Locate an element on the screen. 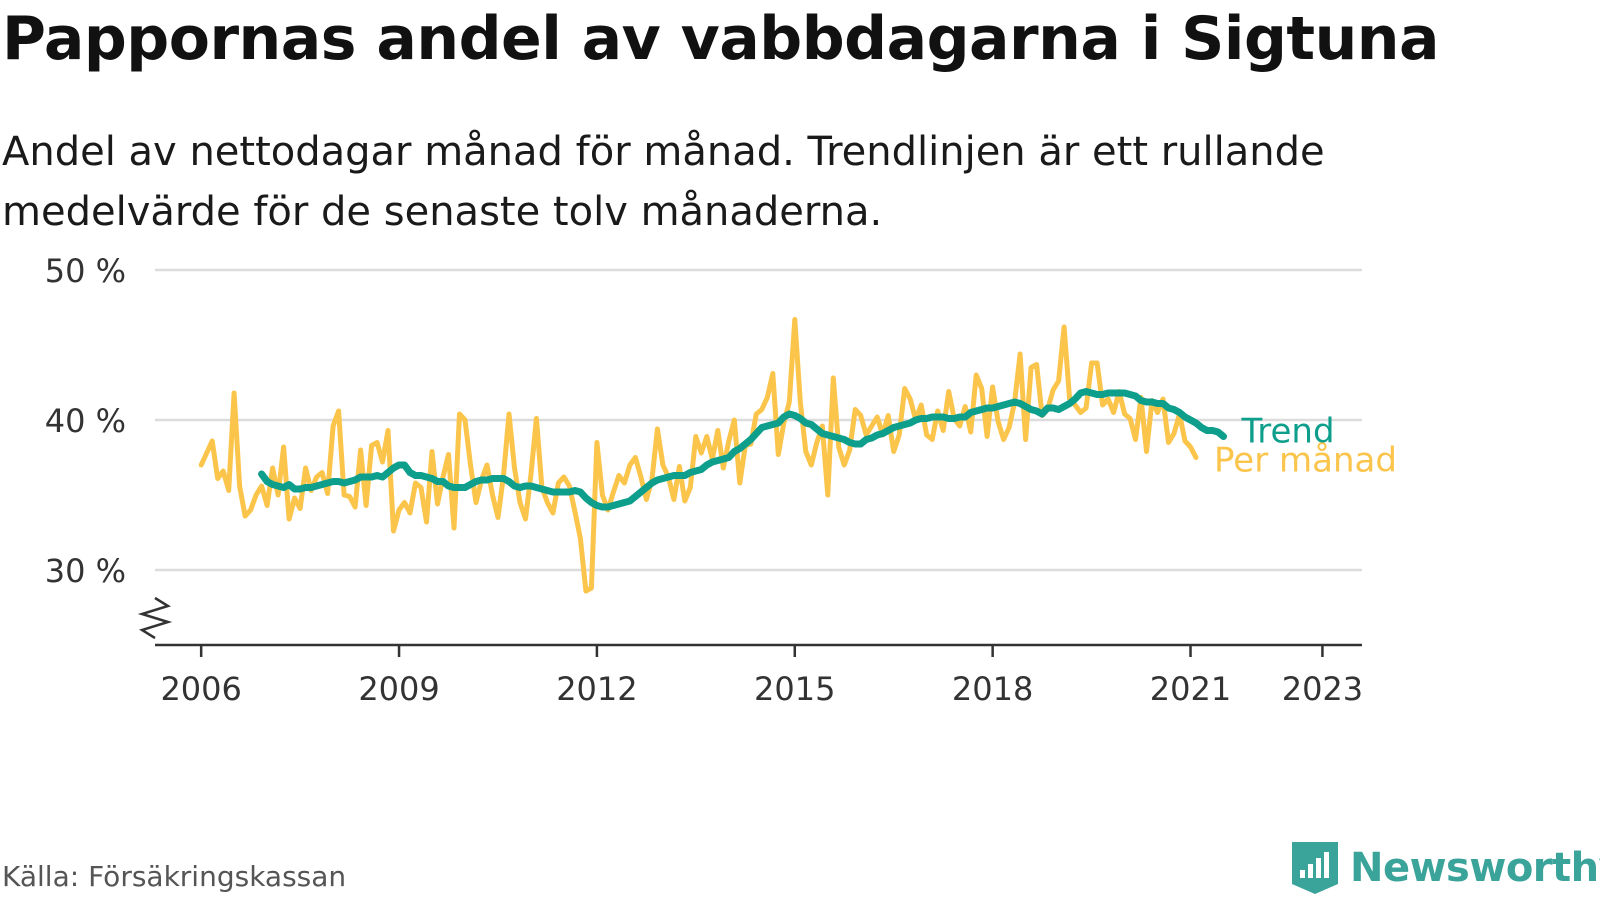  x-tick-label: 2012 is located at coordinates (596, 689).